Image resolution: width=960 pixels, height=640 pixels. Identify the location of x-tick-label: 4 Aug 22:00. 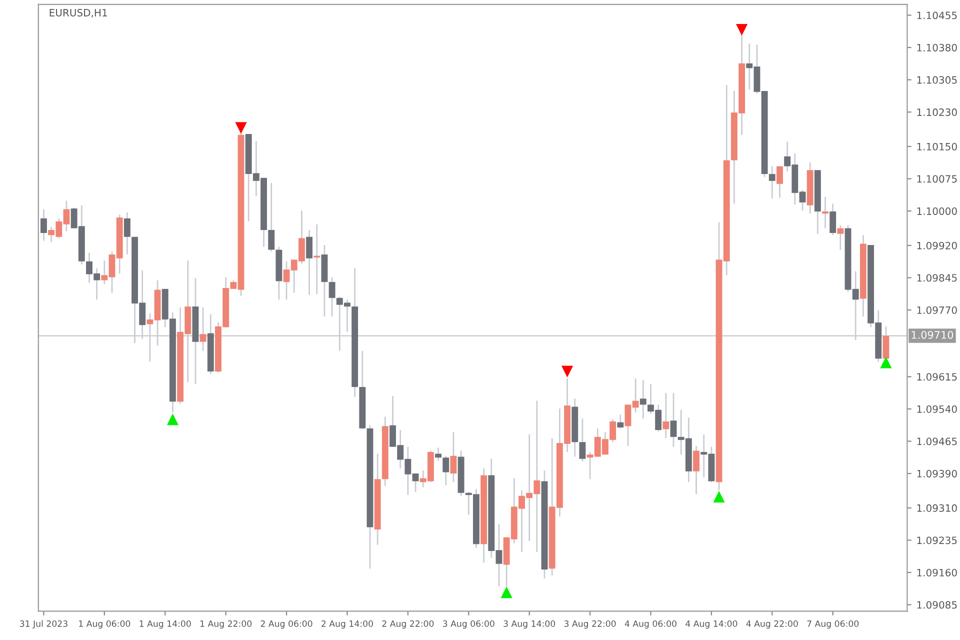
(772, 624).